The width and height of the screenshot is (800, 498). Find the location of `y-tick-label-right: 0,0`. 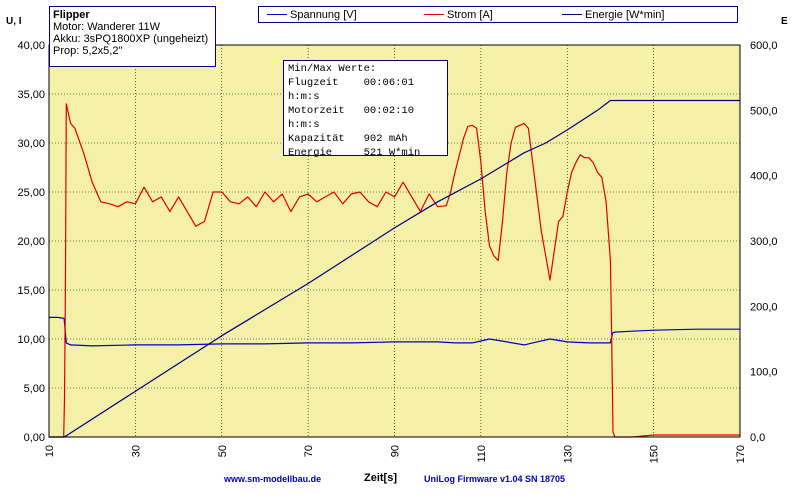

y-tick-label-right: 0,0 is located at coordinates (757, 438).